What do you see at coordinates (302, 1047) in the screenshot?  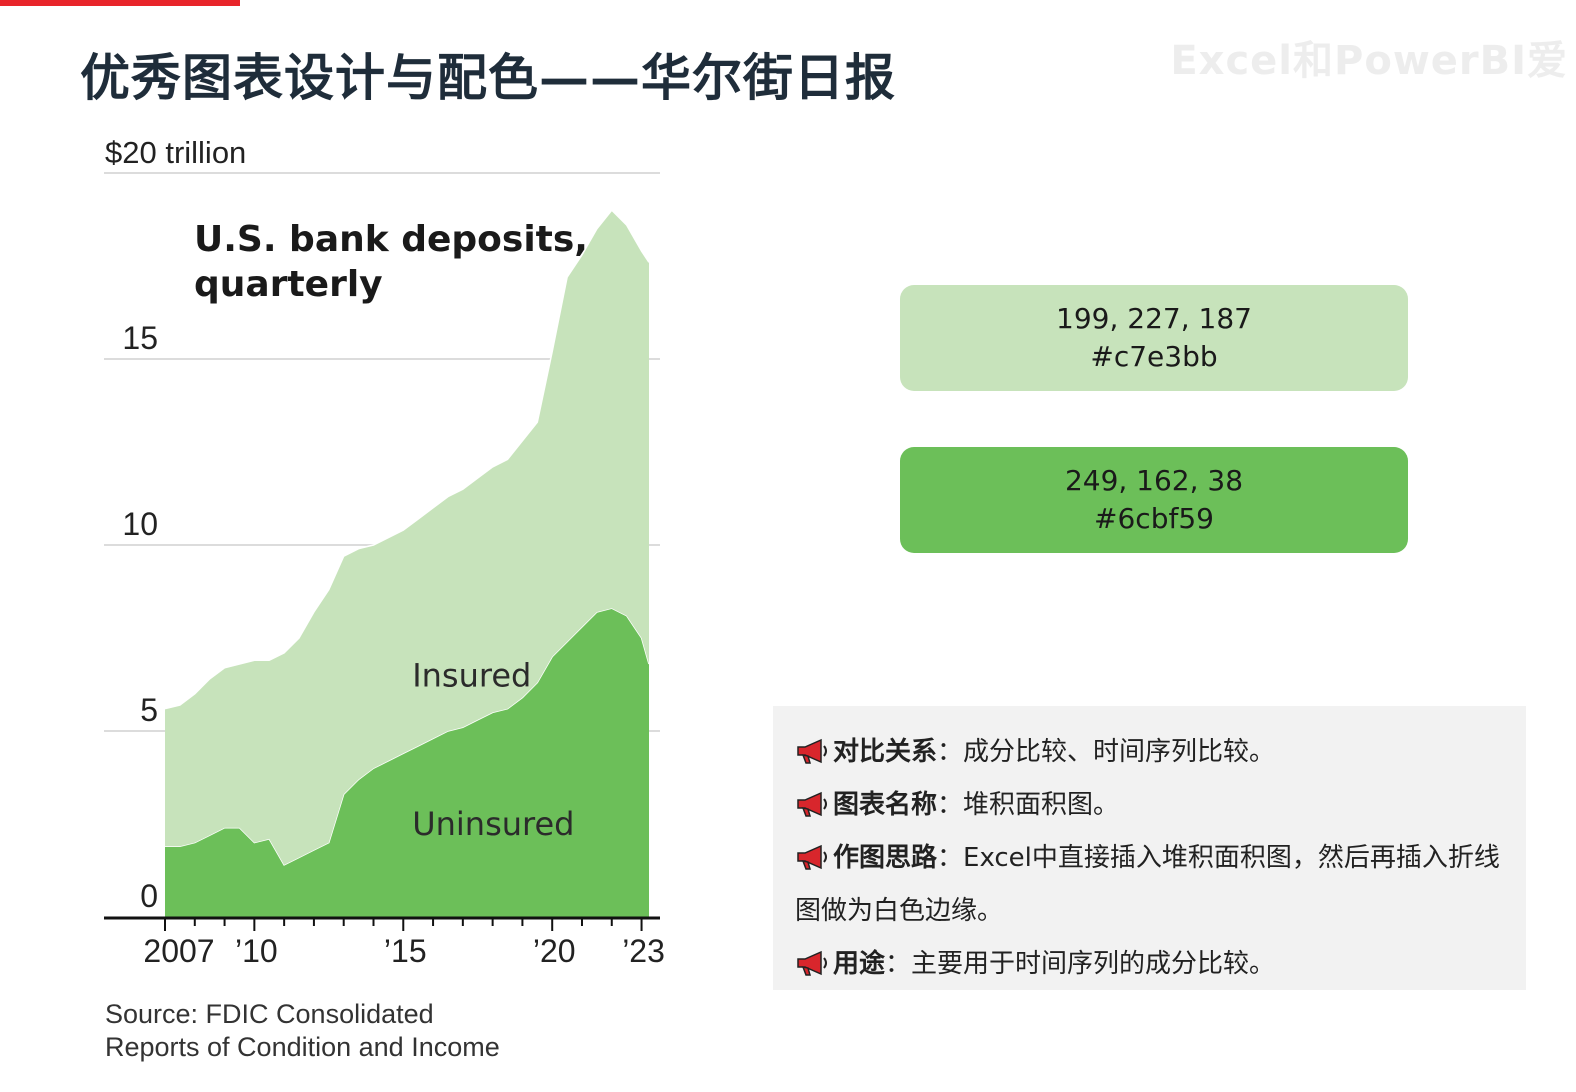 I see `source-line: Reports of Condition and Income` at bounding box center [302, 1047].